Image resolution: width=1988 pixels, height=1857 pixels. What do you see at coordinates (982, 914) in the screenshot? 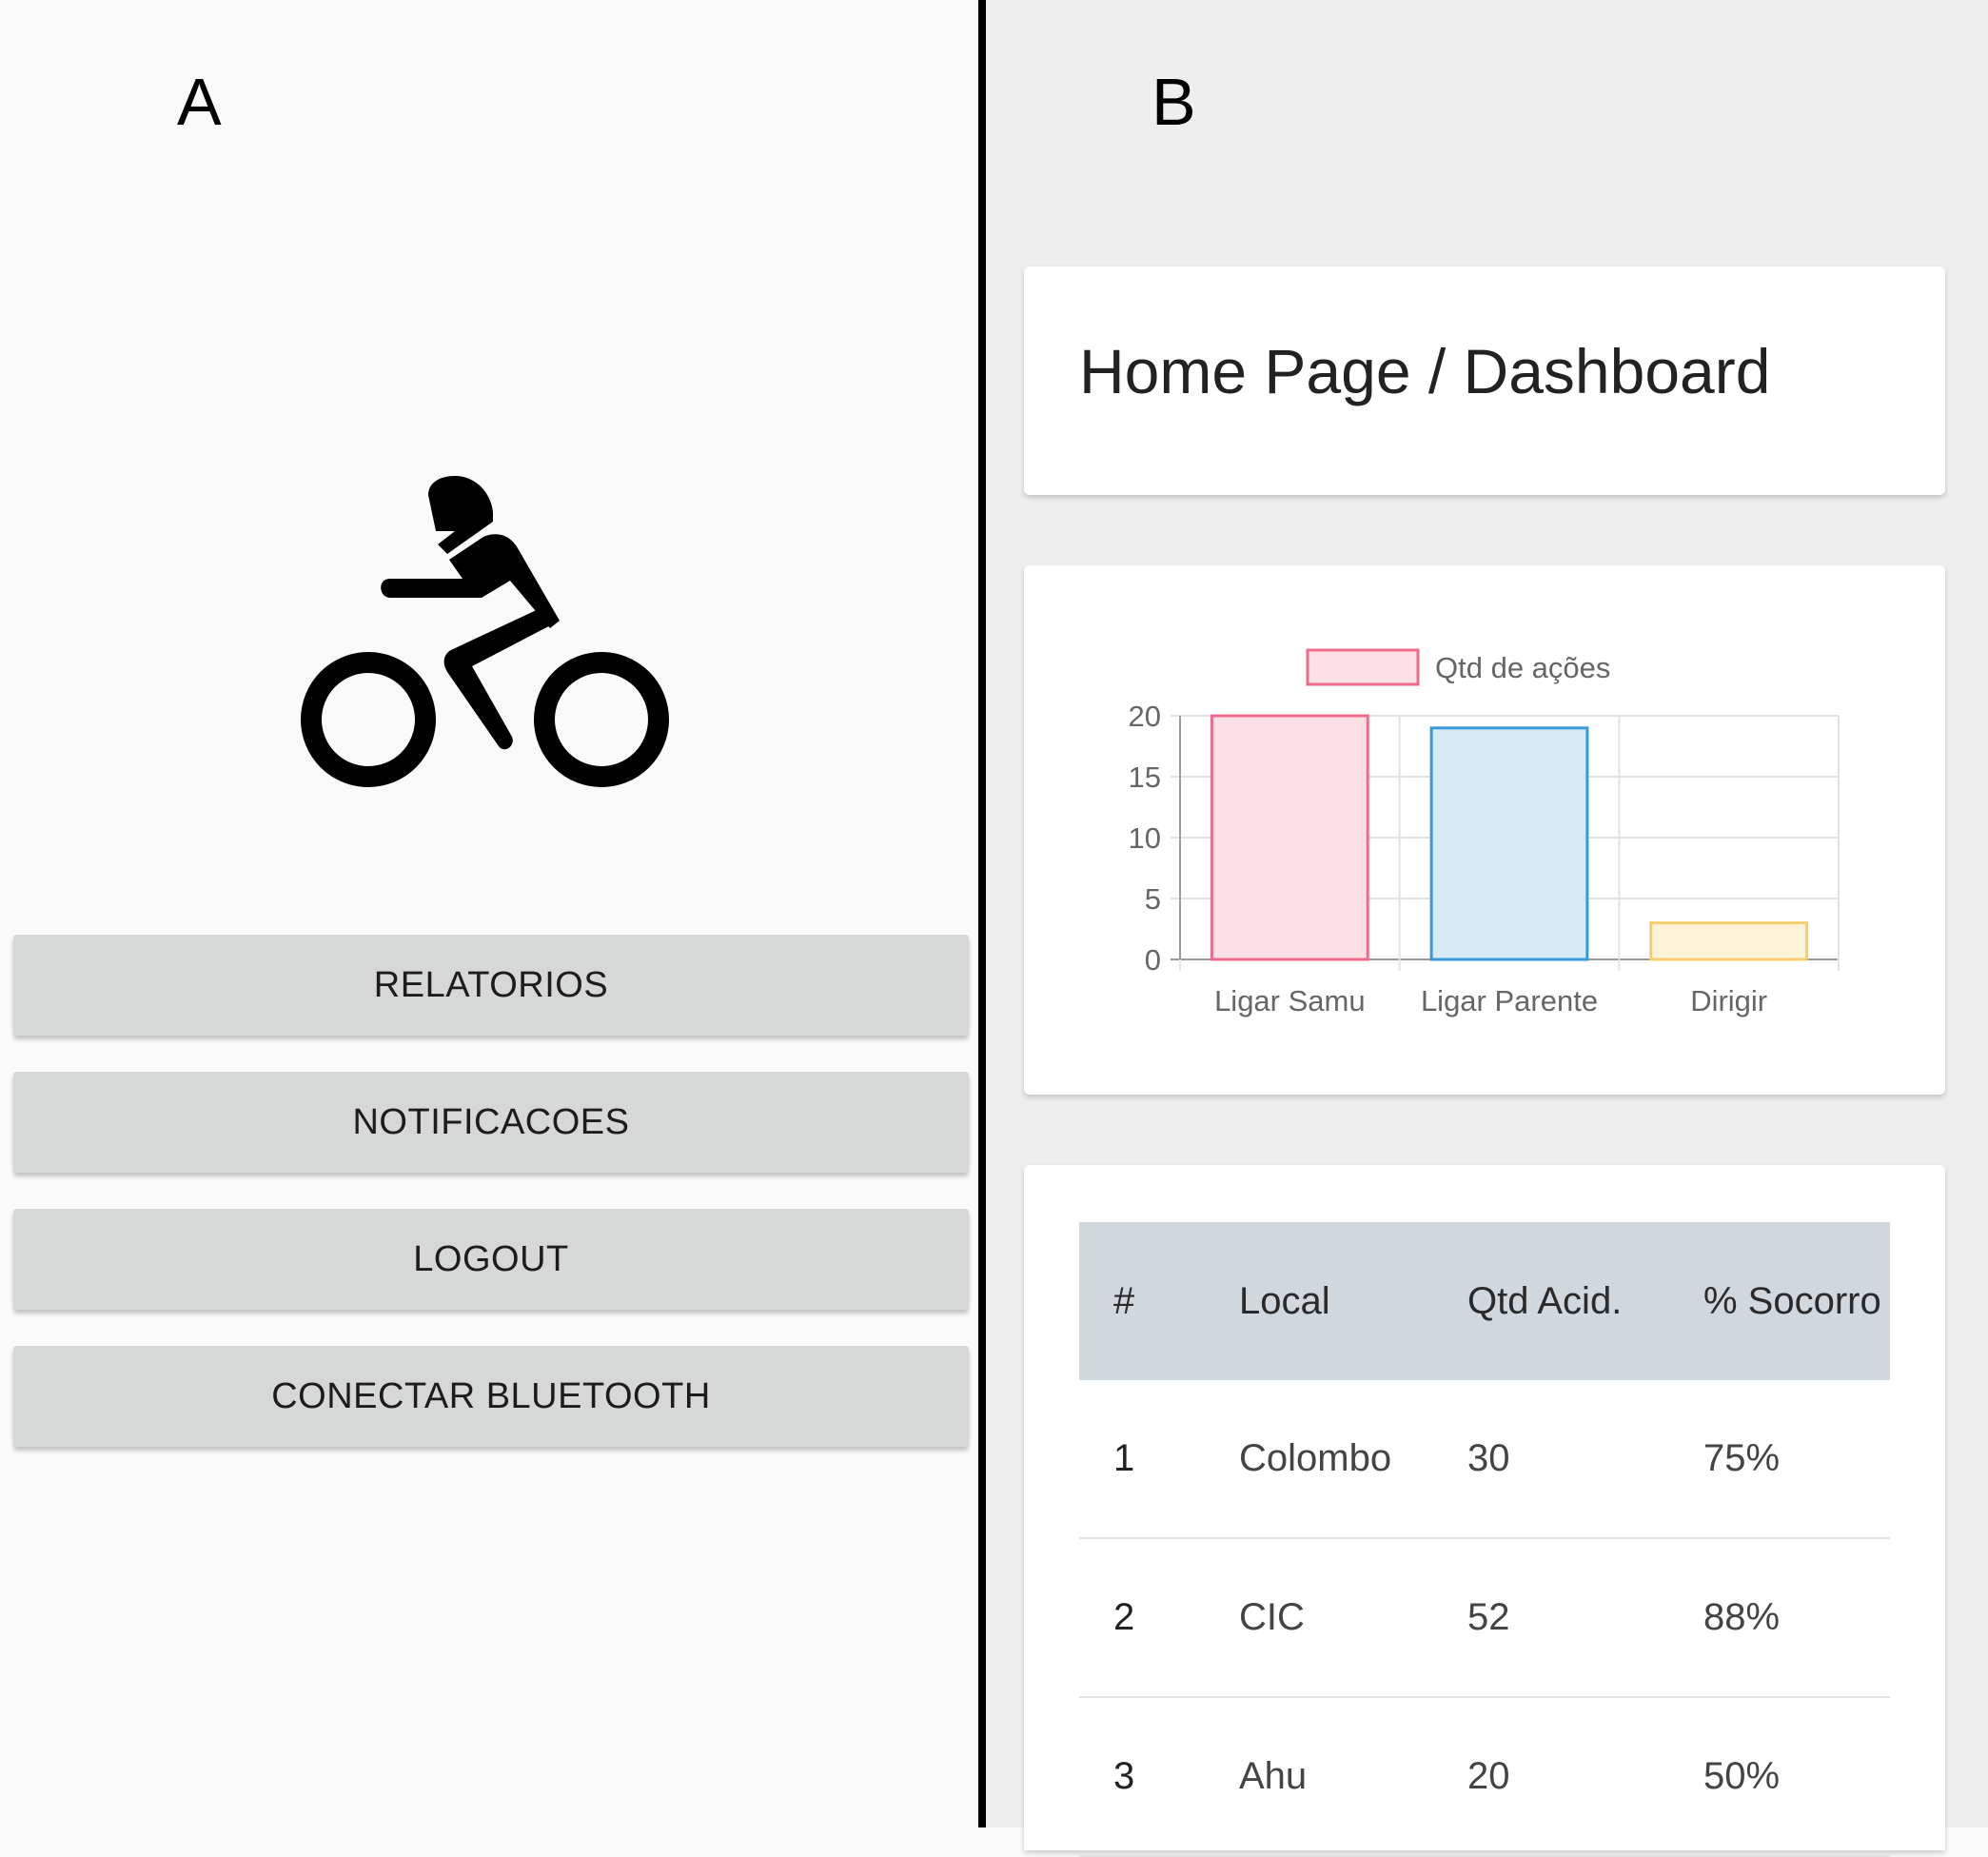
I see `panel-divider` at bounding box center [982, 914].